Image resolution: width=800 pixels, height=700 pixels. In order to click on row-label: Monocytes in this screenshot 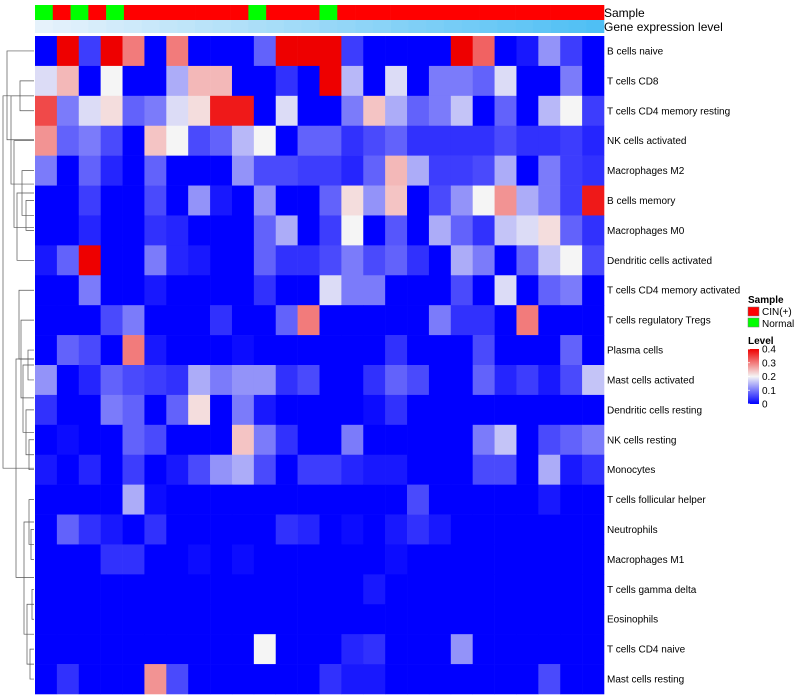, I will do `click(631, 470)`.